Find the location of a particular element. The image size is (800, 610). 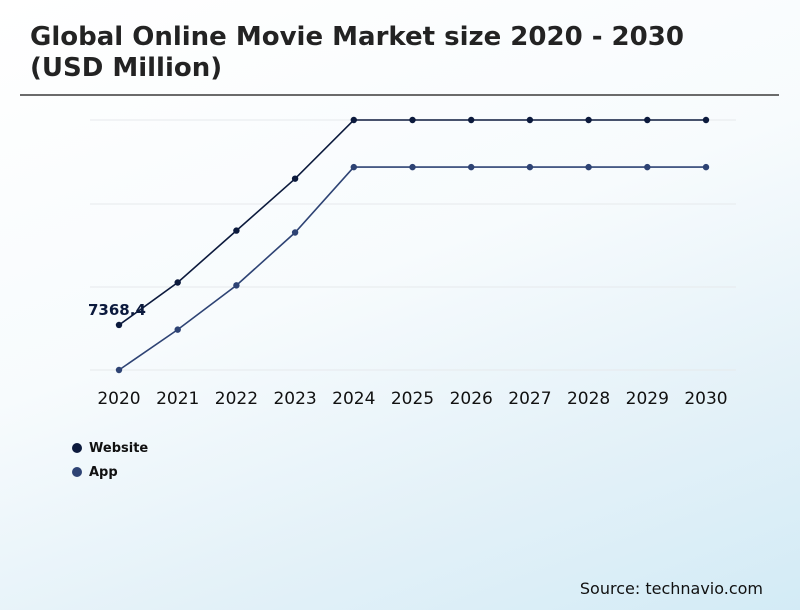

legend-label-app: App is located at coordinates (103, 472).